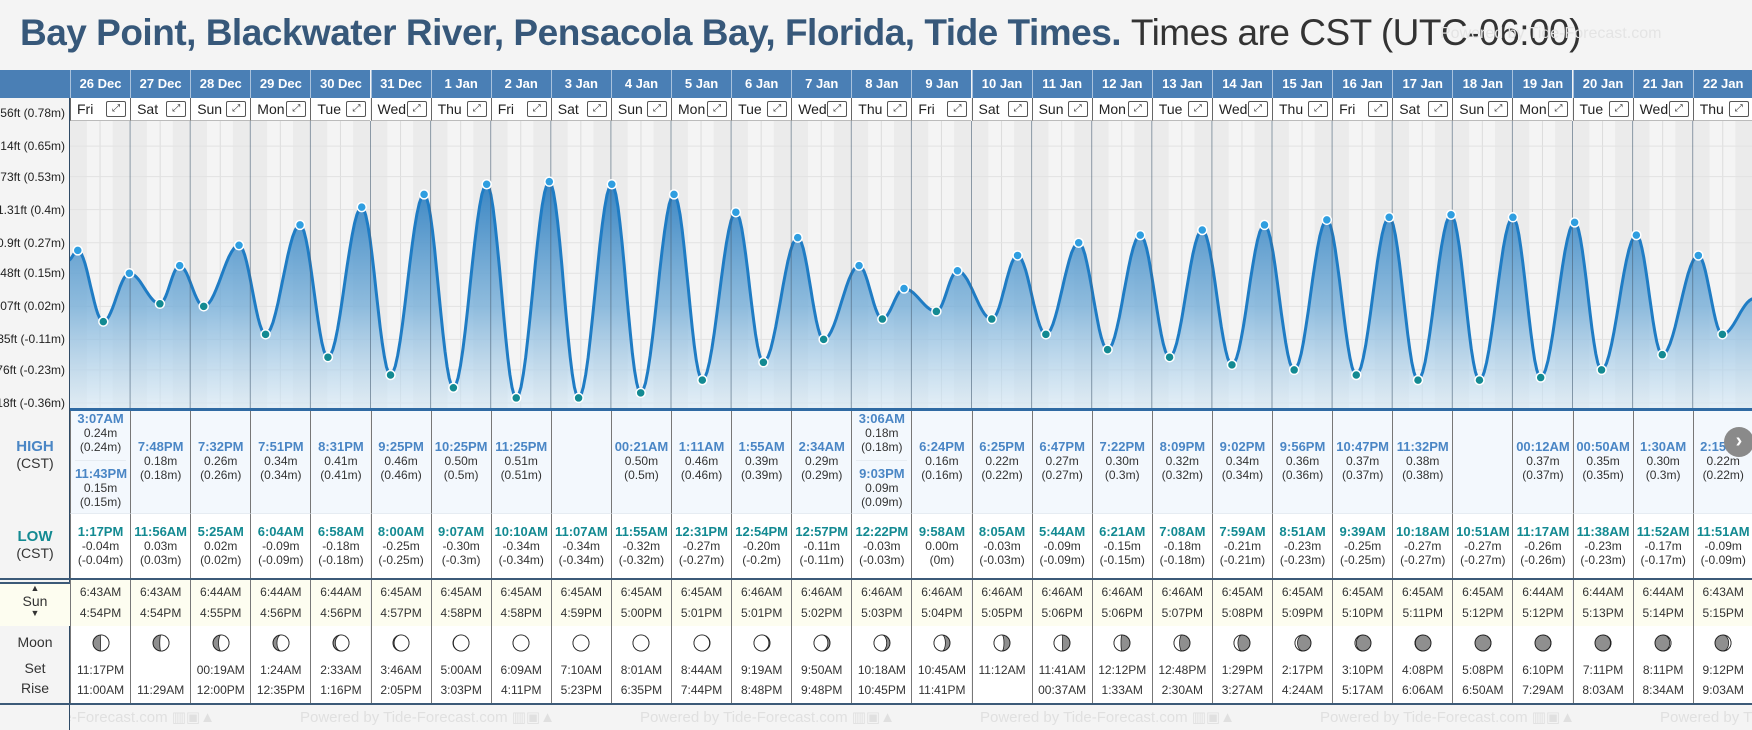  Describe the element at coordinates (401, 546) in the screenshot. I see `low-tide-entry: 8:00AM -0.25m (-0.25m)` at that location.